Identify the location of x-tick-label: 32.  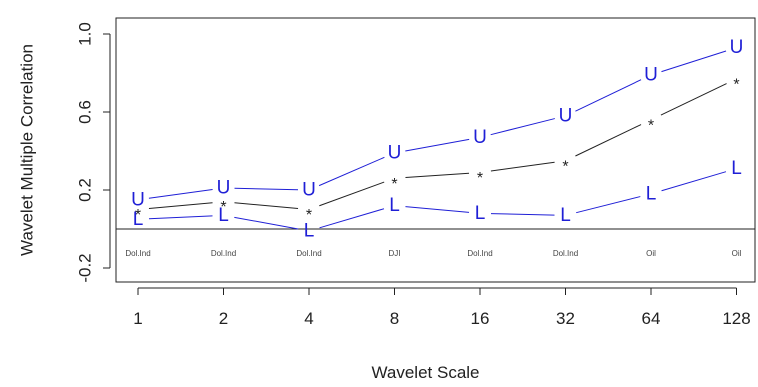
(565, 318).